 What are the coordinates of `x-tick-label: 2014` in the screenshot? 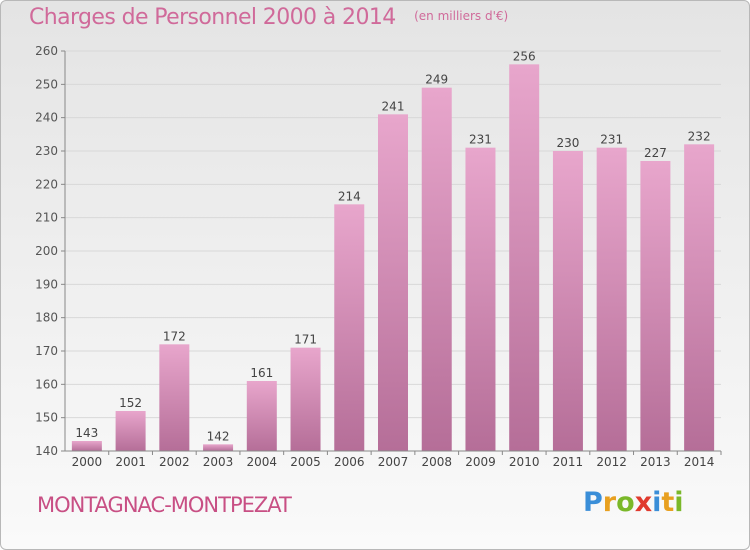 It's located at (699, 462).